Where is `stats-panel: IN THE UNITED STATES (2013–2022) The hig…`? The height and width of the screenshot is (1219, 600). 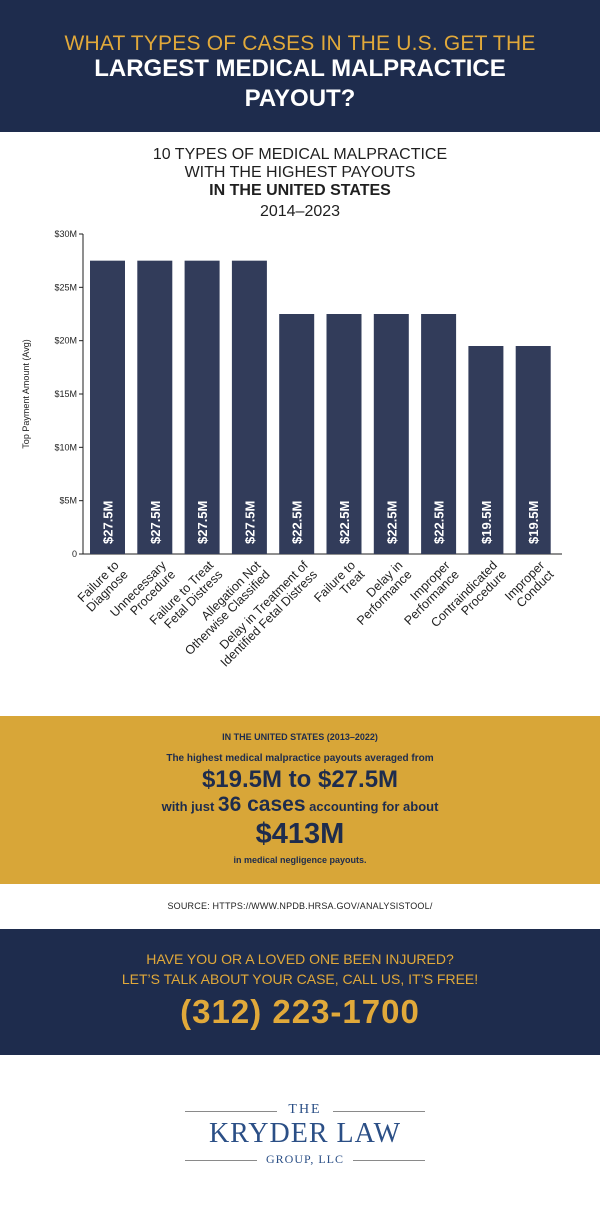 stats-panel: IN THE UNITED STATES (2013–2022) The hig… is located at coordinates (300, 800).